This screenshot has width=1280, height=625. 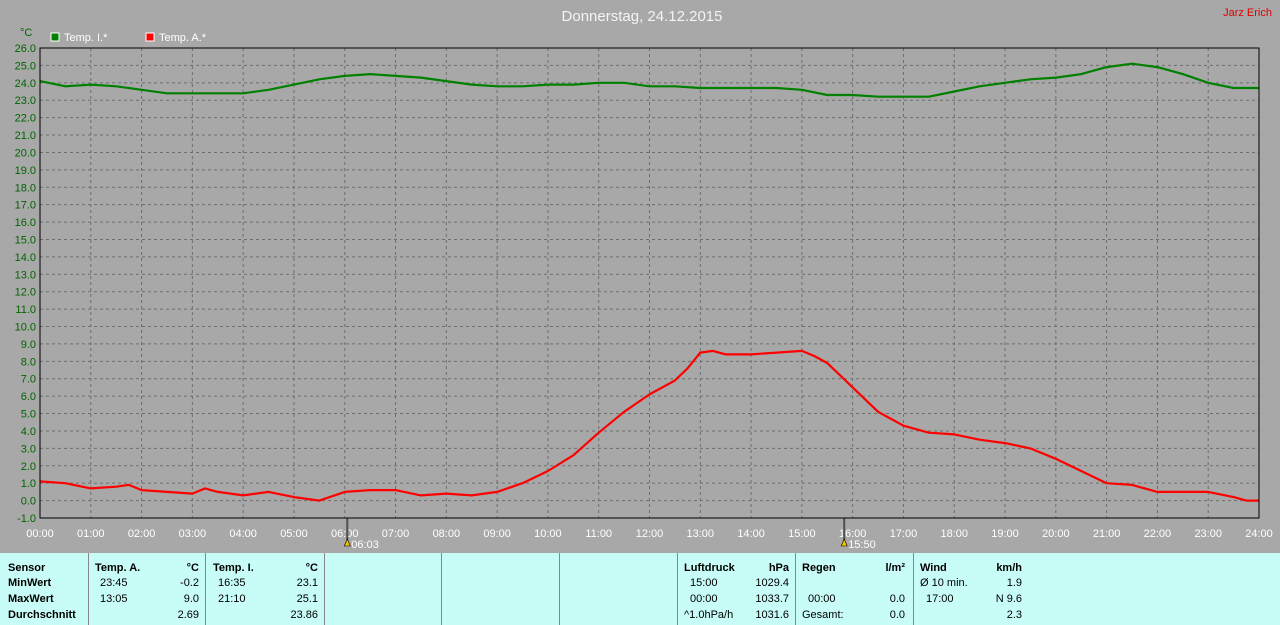 What do you see at coordinates (548, 534) in the screenshot?
I see `x-tick-label: 10:00` at bounding box center [548, 534].